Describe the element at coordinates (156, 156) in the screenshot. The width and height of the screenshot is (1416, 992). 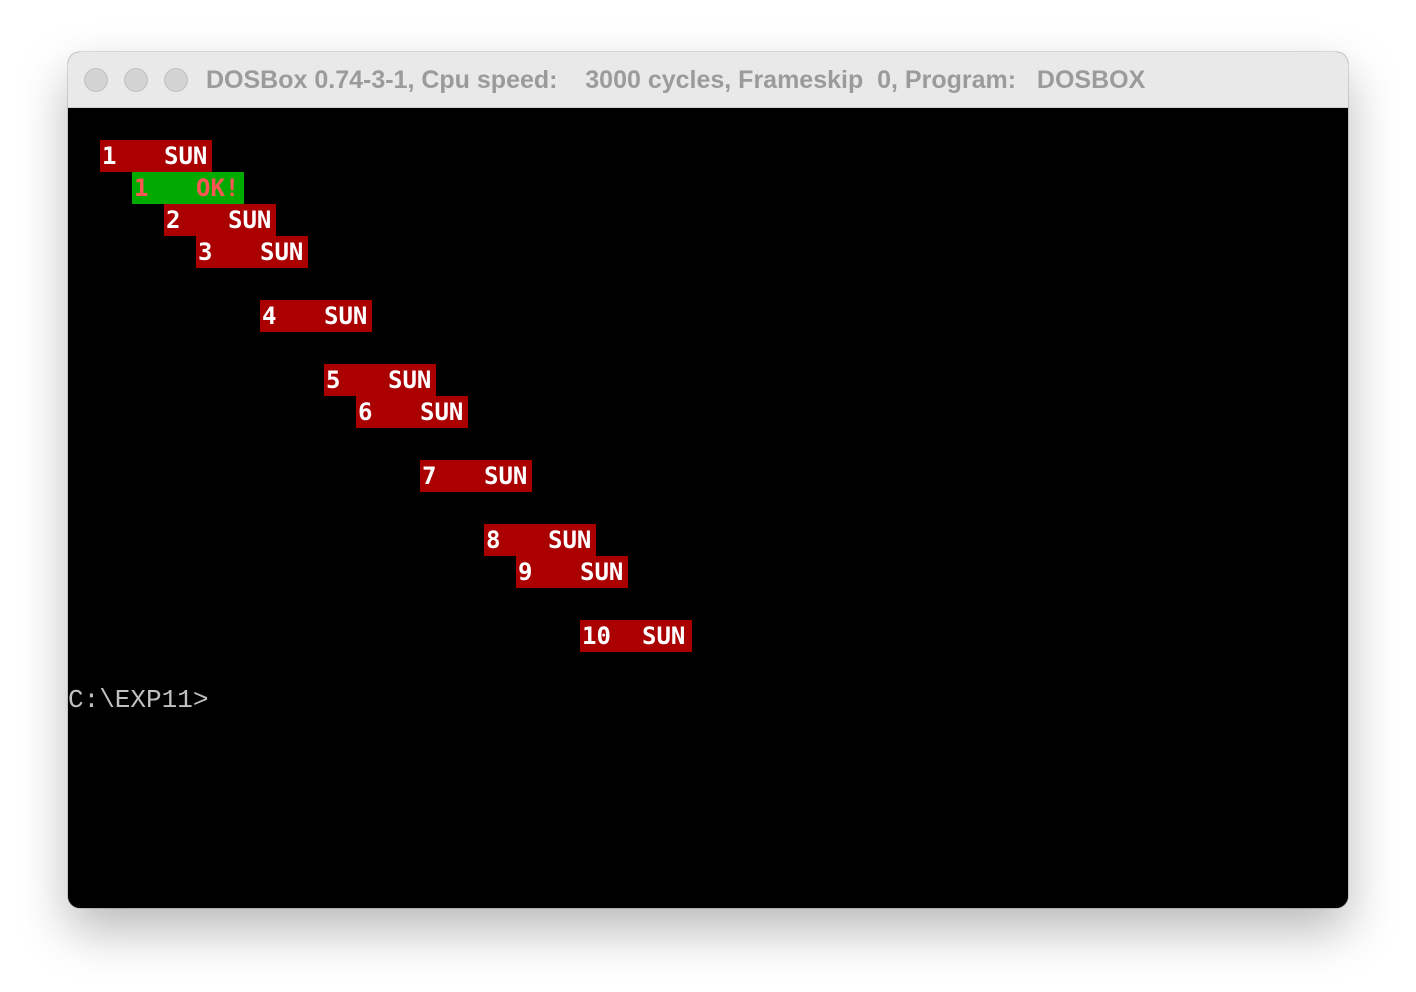
I see `screen-row: 1 SUN` at that location.